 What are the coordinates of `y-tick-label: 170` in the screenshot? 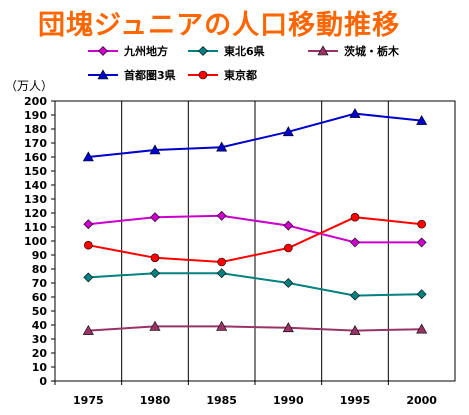 It's located at (35, 143).